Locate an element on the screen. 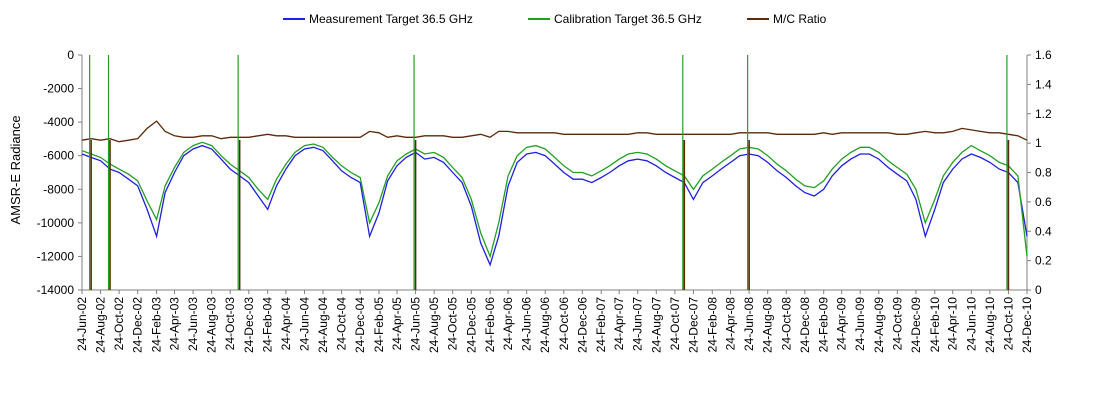 The width and height of the screenshot is (1113, 400). y-tick-label: -4000 is located at coordinates (58, 122).